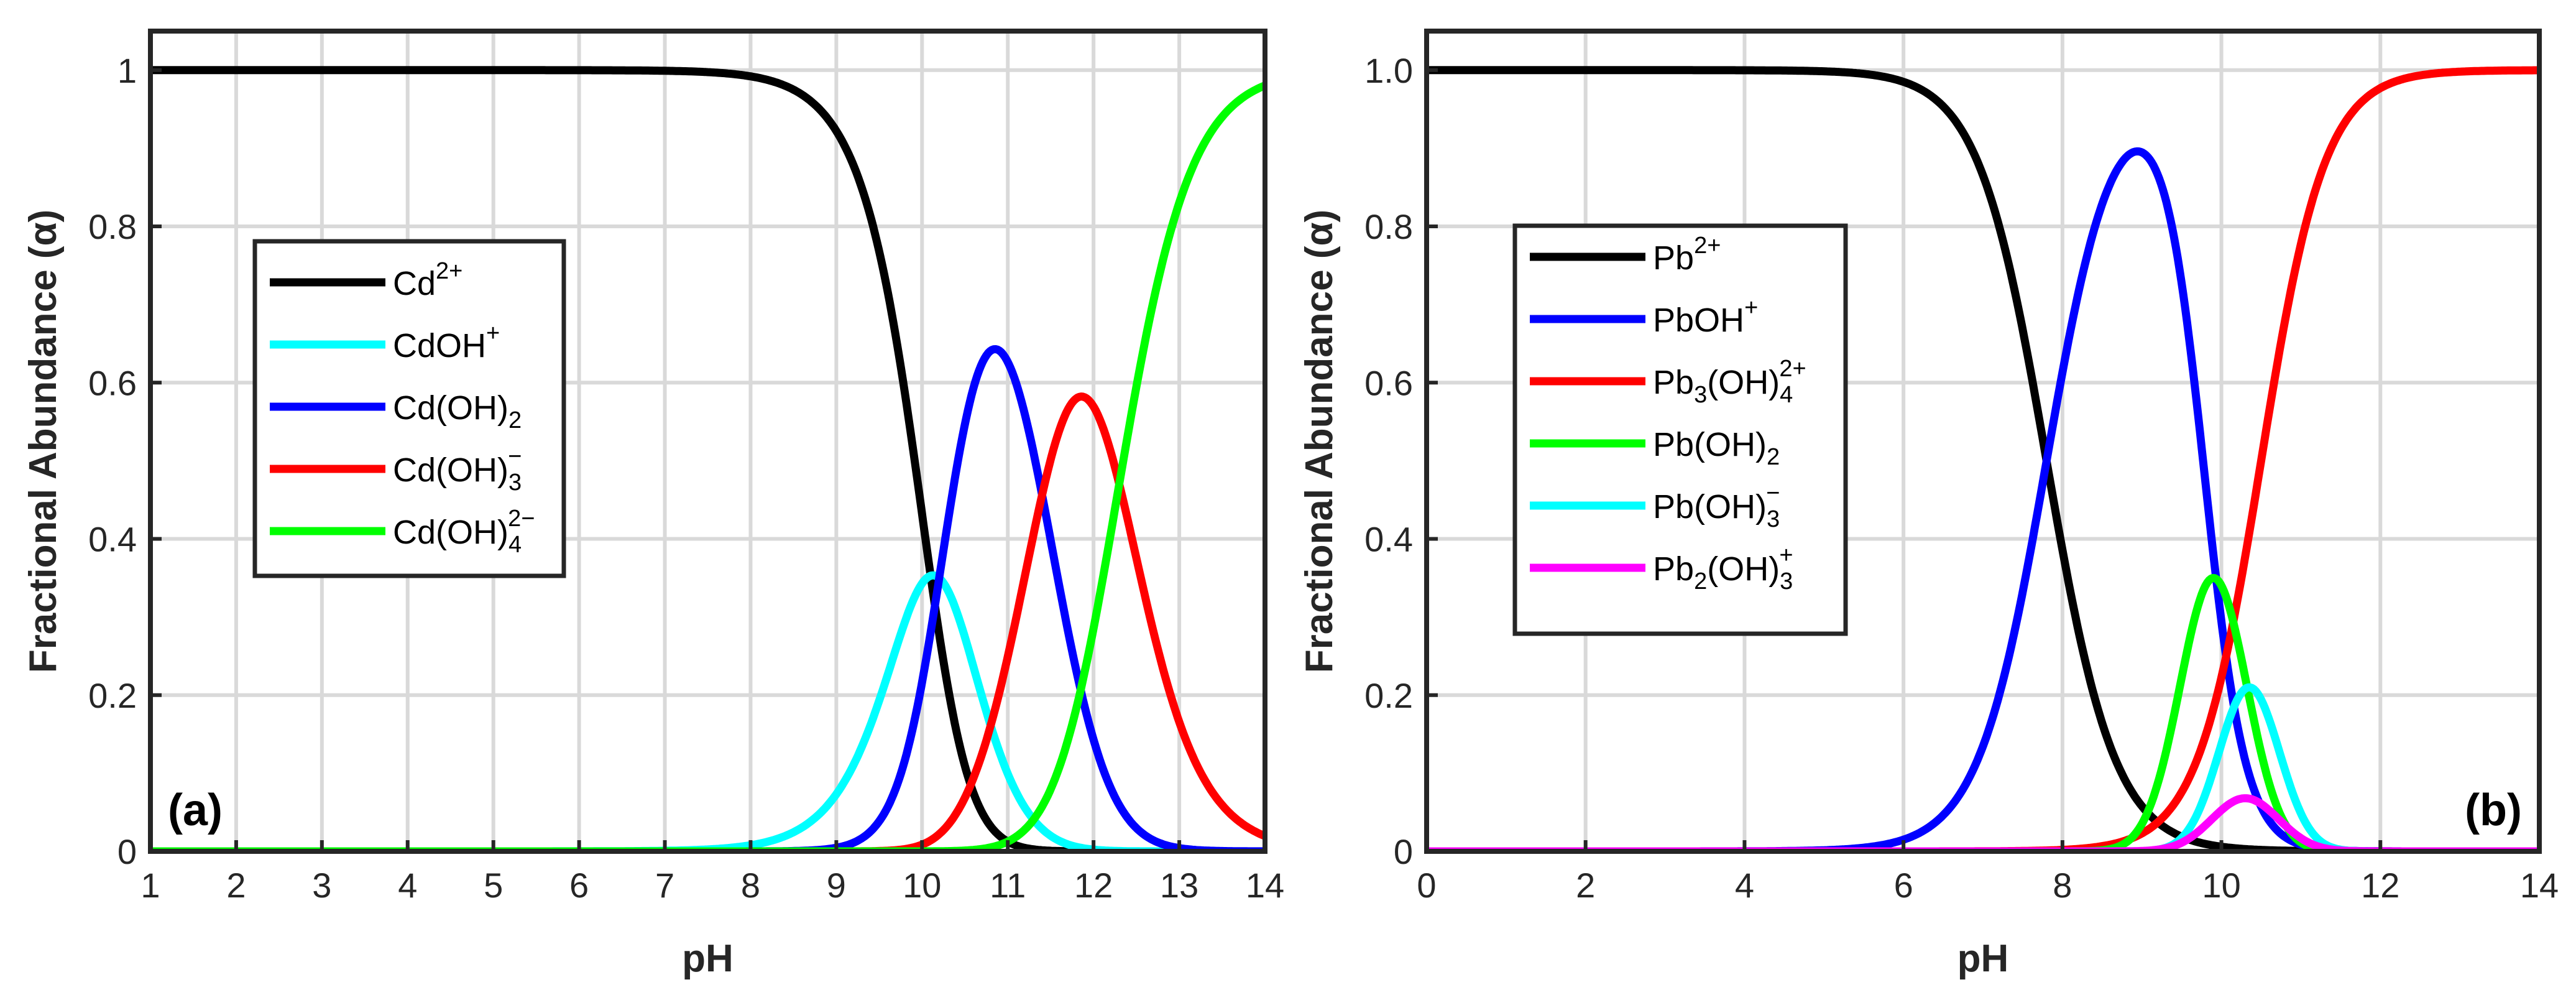  What do you see at coordinates (2539, 885) in the screenshot?
I see `x-tick-label-b-7: 14` at bounding box center [2539, 885].